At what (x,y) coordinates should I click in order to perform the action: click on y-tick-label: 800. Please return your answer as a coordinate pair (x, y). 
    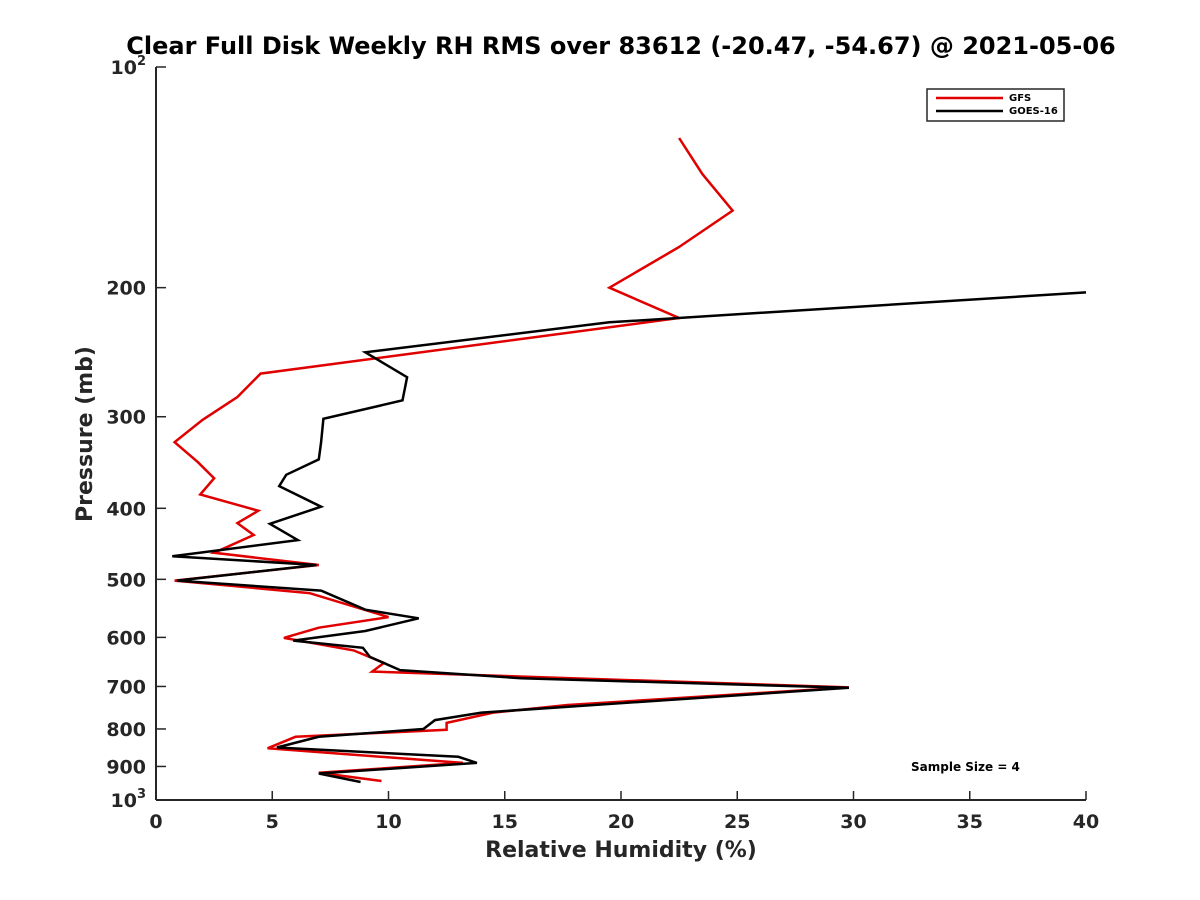
    Looking at the image, I should click on (126, 730).